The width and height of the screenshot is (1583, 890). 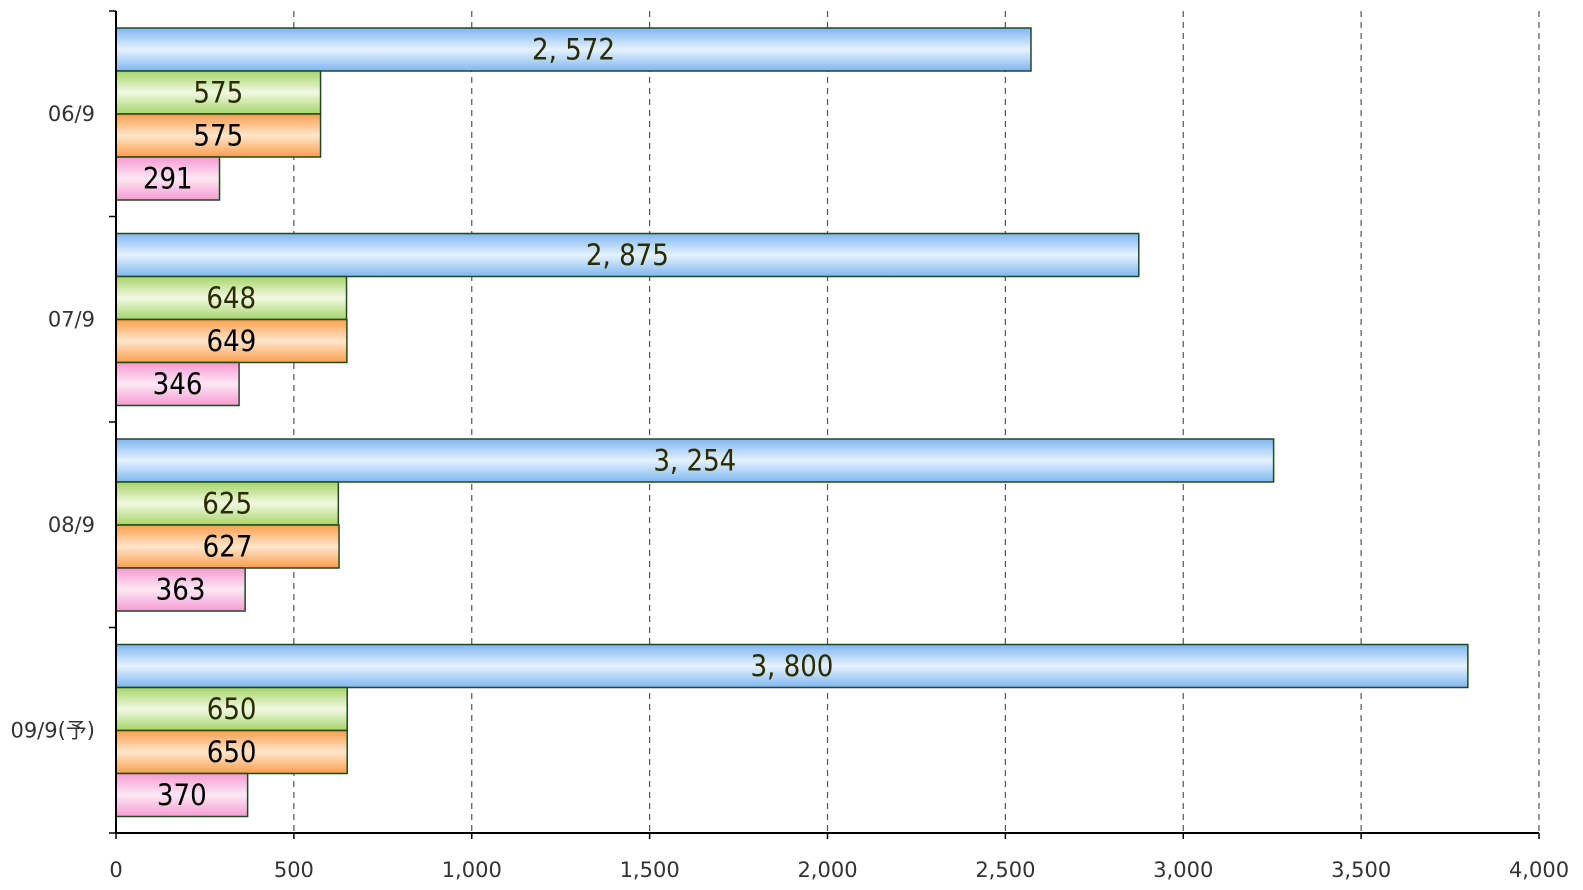 I want to click on data-label: 291, so click(x=168, y=179).